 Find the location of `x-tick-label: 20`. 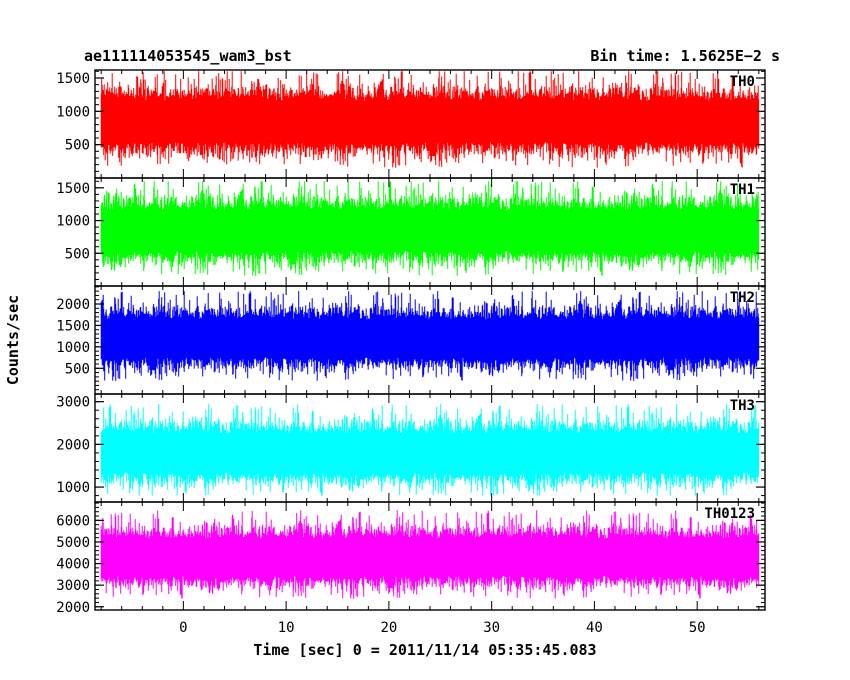

x-tick-label: 20 is located at coordinates (388, 628).